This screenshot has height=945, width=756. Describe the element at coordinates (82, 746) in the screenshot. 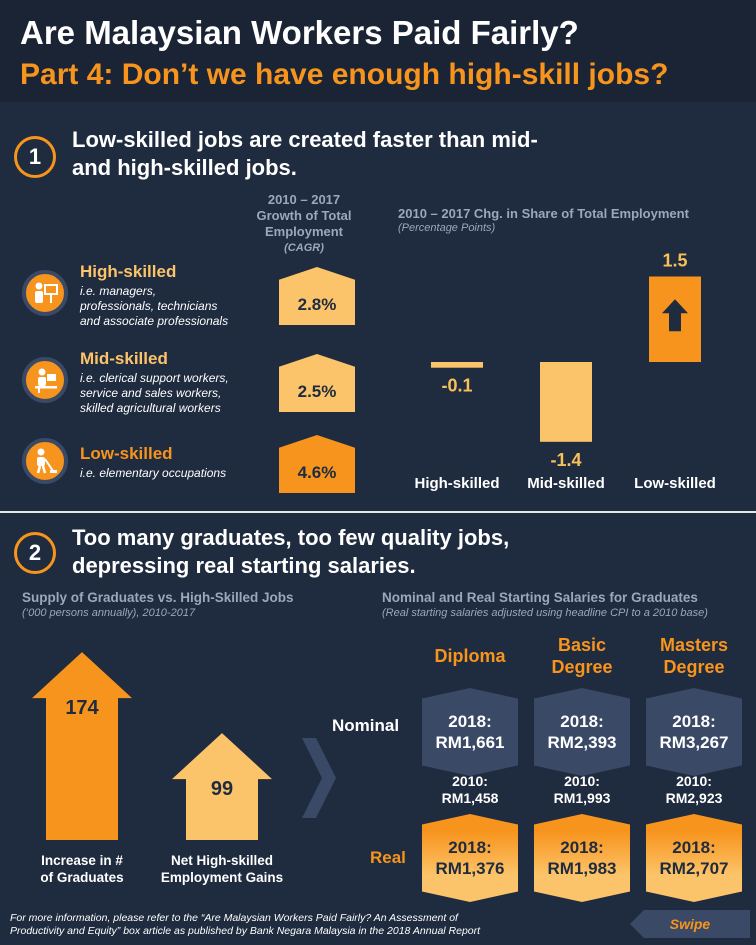

I see `supply-bar-graduates` at that location.